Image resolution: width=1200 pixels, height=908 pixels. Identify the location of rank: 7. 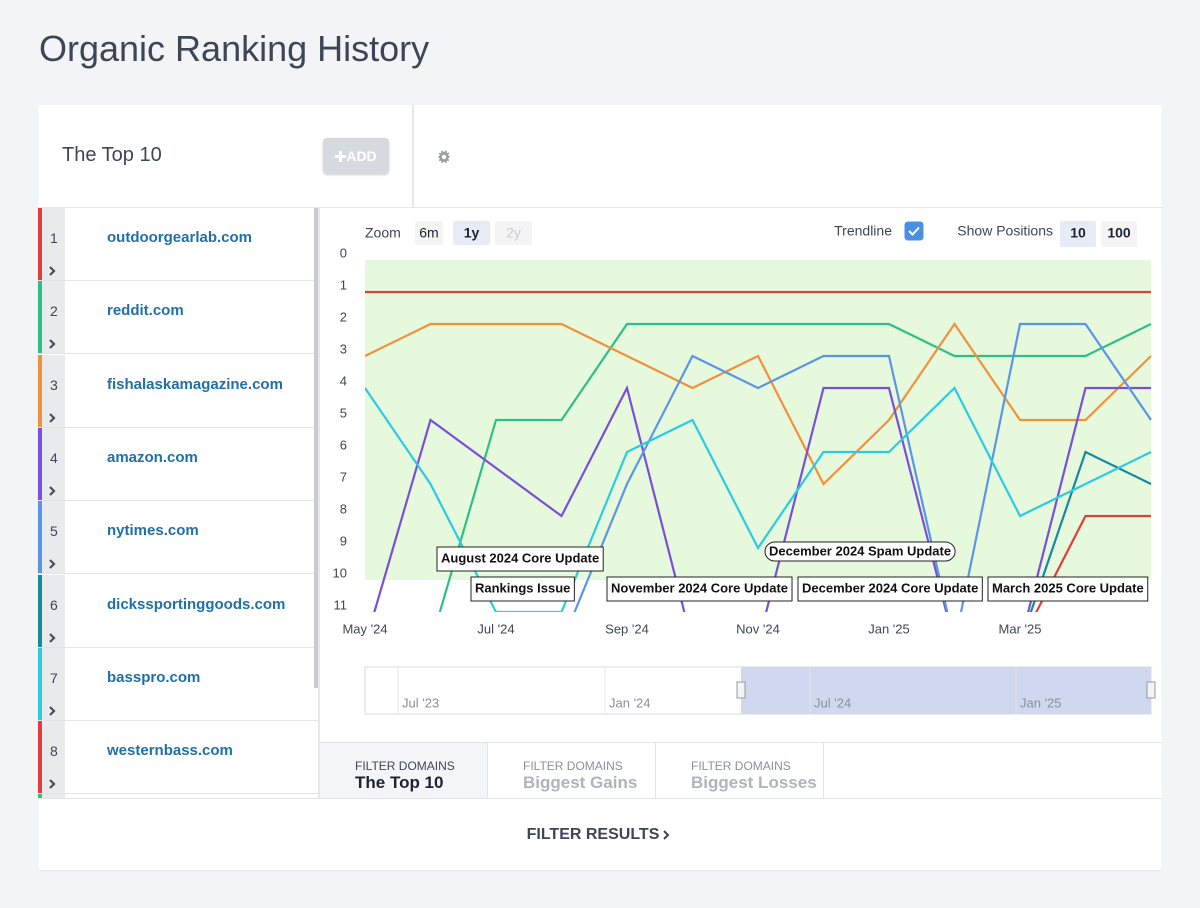
(54, 677).